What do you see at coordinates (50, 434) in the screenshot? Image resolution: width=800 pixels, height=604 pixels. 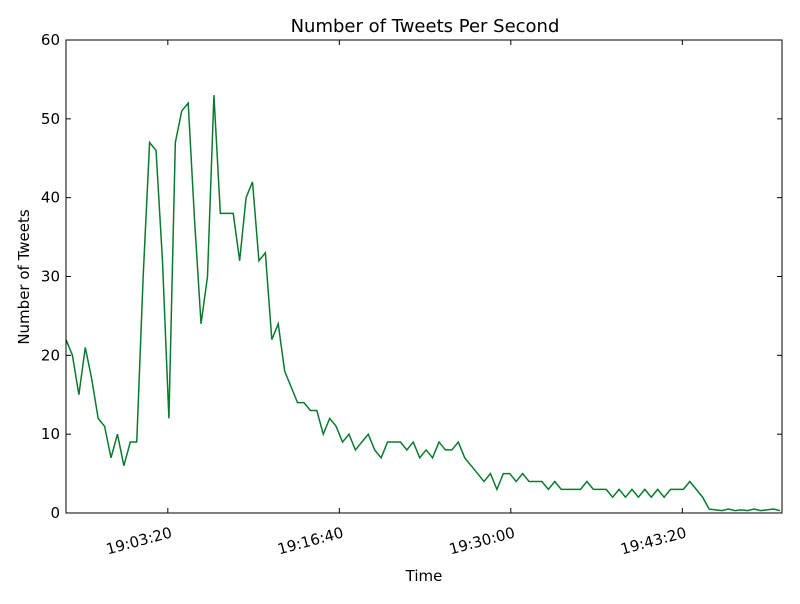 I see `y-tick-label: 10` at bounding box center [50, 434].